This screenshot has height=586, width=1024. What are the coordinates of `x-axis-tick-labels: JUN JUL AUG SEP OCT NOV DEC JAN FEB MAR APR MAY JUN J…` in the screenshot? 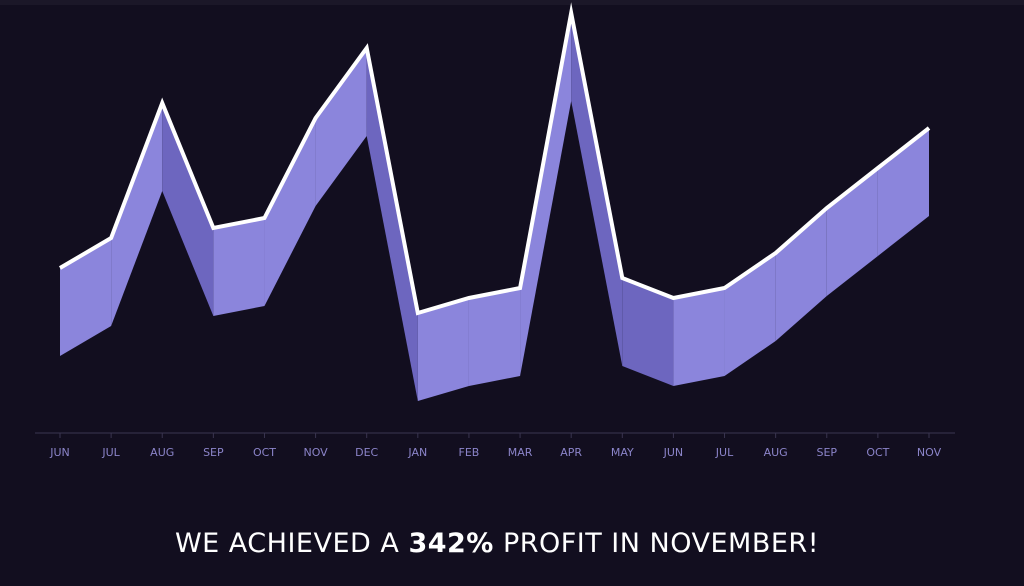 It's located at (495, 452).